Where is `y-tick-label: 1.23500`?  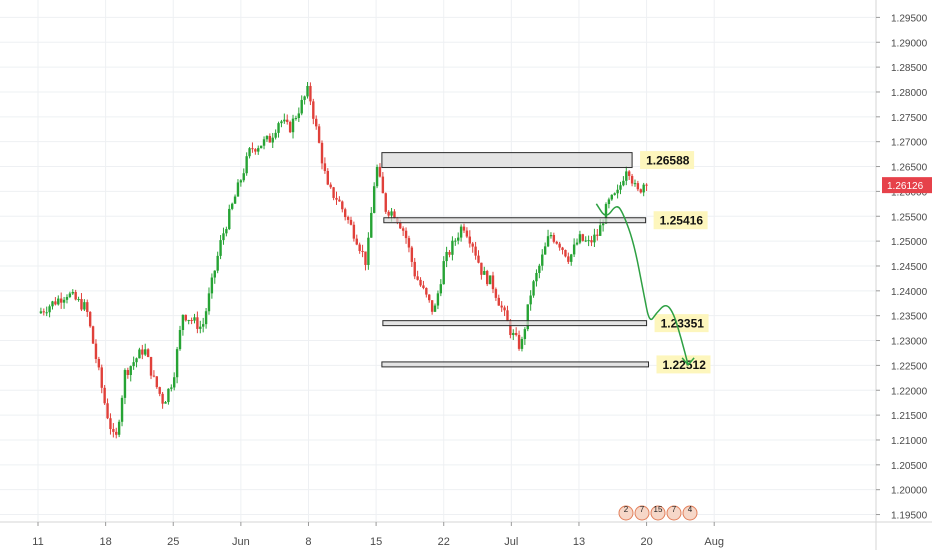
y-tick-label: 1.23500 is located at coordinates (909, 317).